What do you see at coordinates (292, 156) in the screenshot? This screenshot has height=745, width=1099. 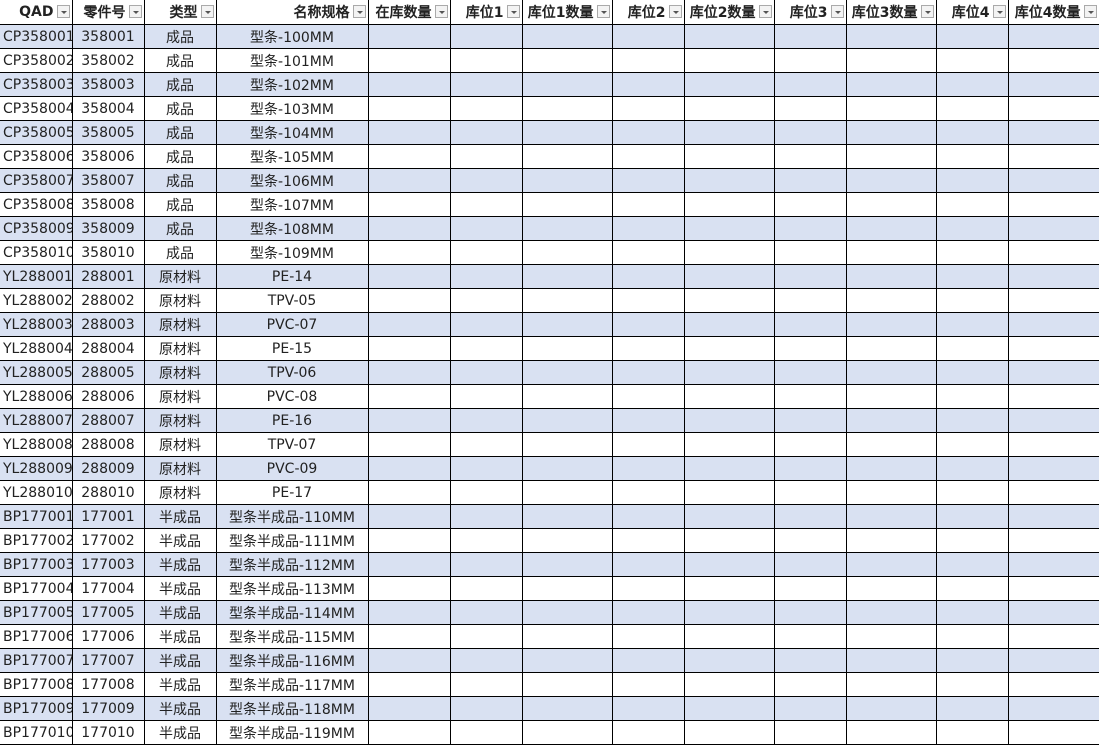 I see `cell: 型条-105MM` at bounding box center [292, 156].